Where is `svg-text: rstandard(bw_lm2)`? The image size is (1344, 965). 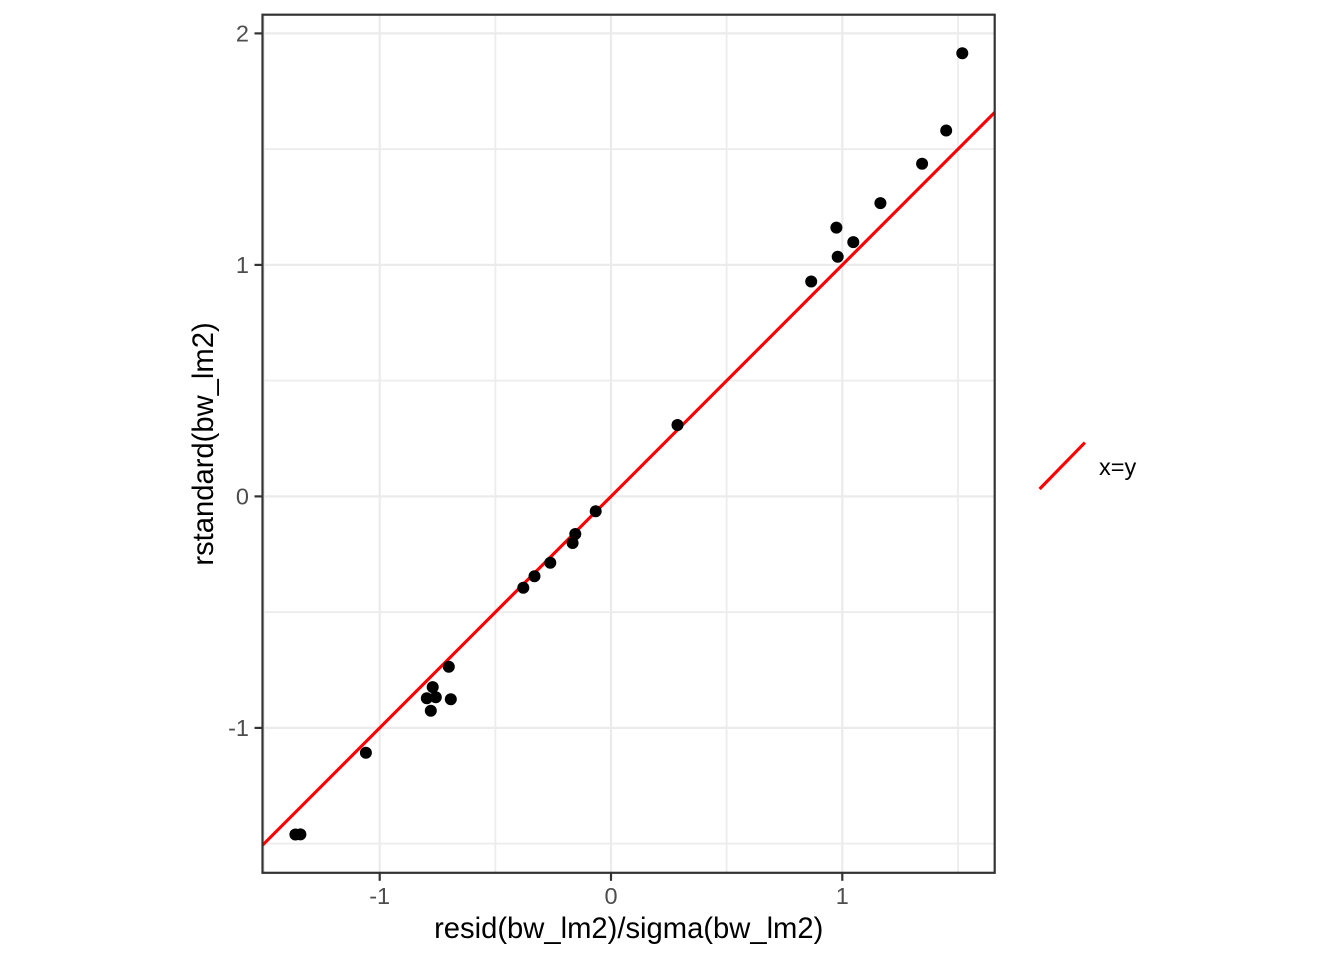 svg-text: rstandard(bw_lm2) is located at coordinates (204, 443).